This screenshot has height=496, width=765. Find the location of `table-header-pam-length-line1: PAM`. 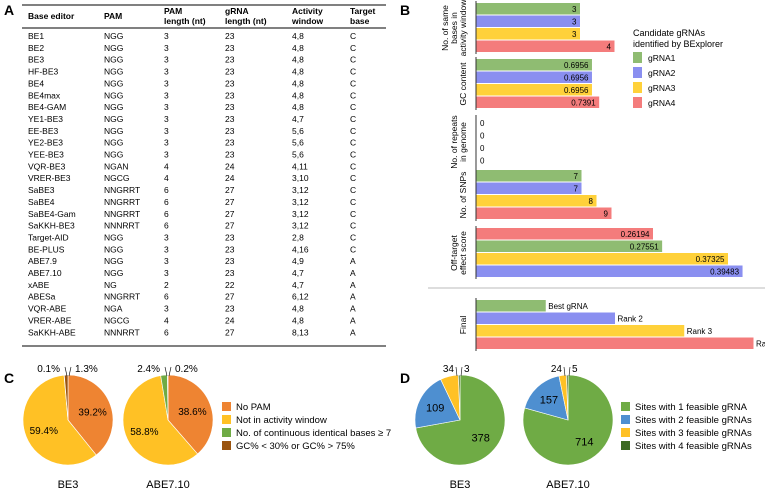

table-header-pam-length-line1: PAM is located at coordinates (173, 11).